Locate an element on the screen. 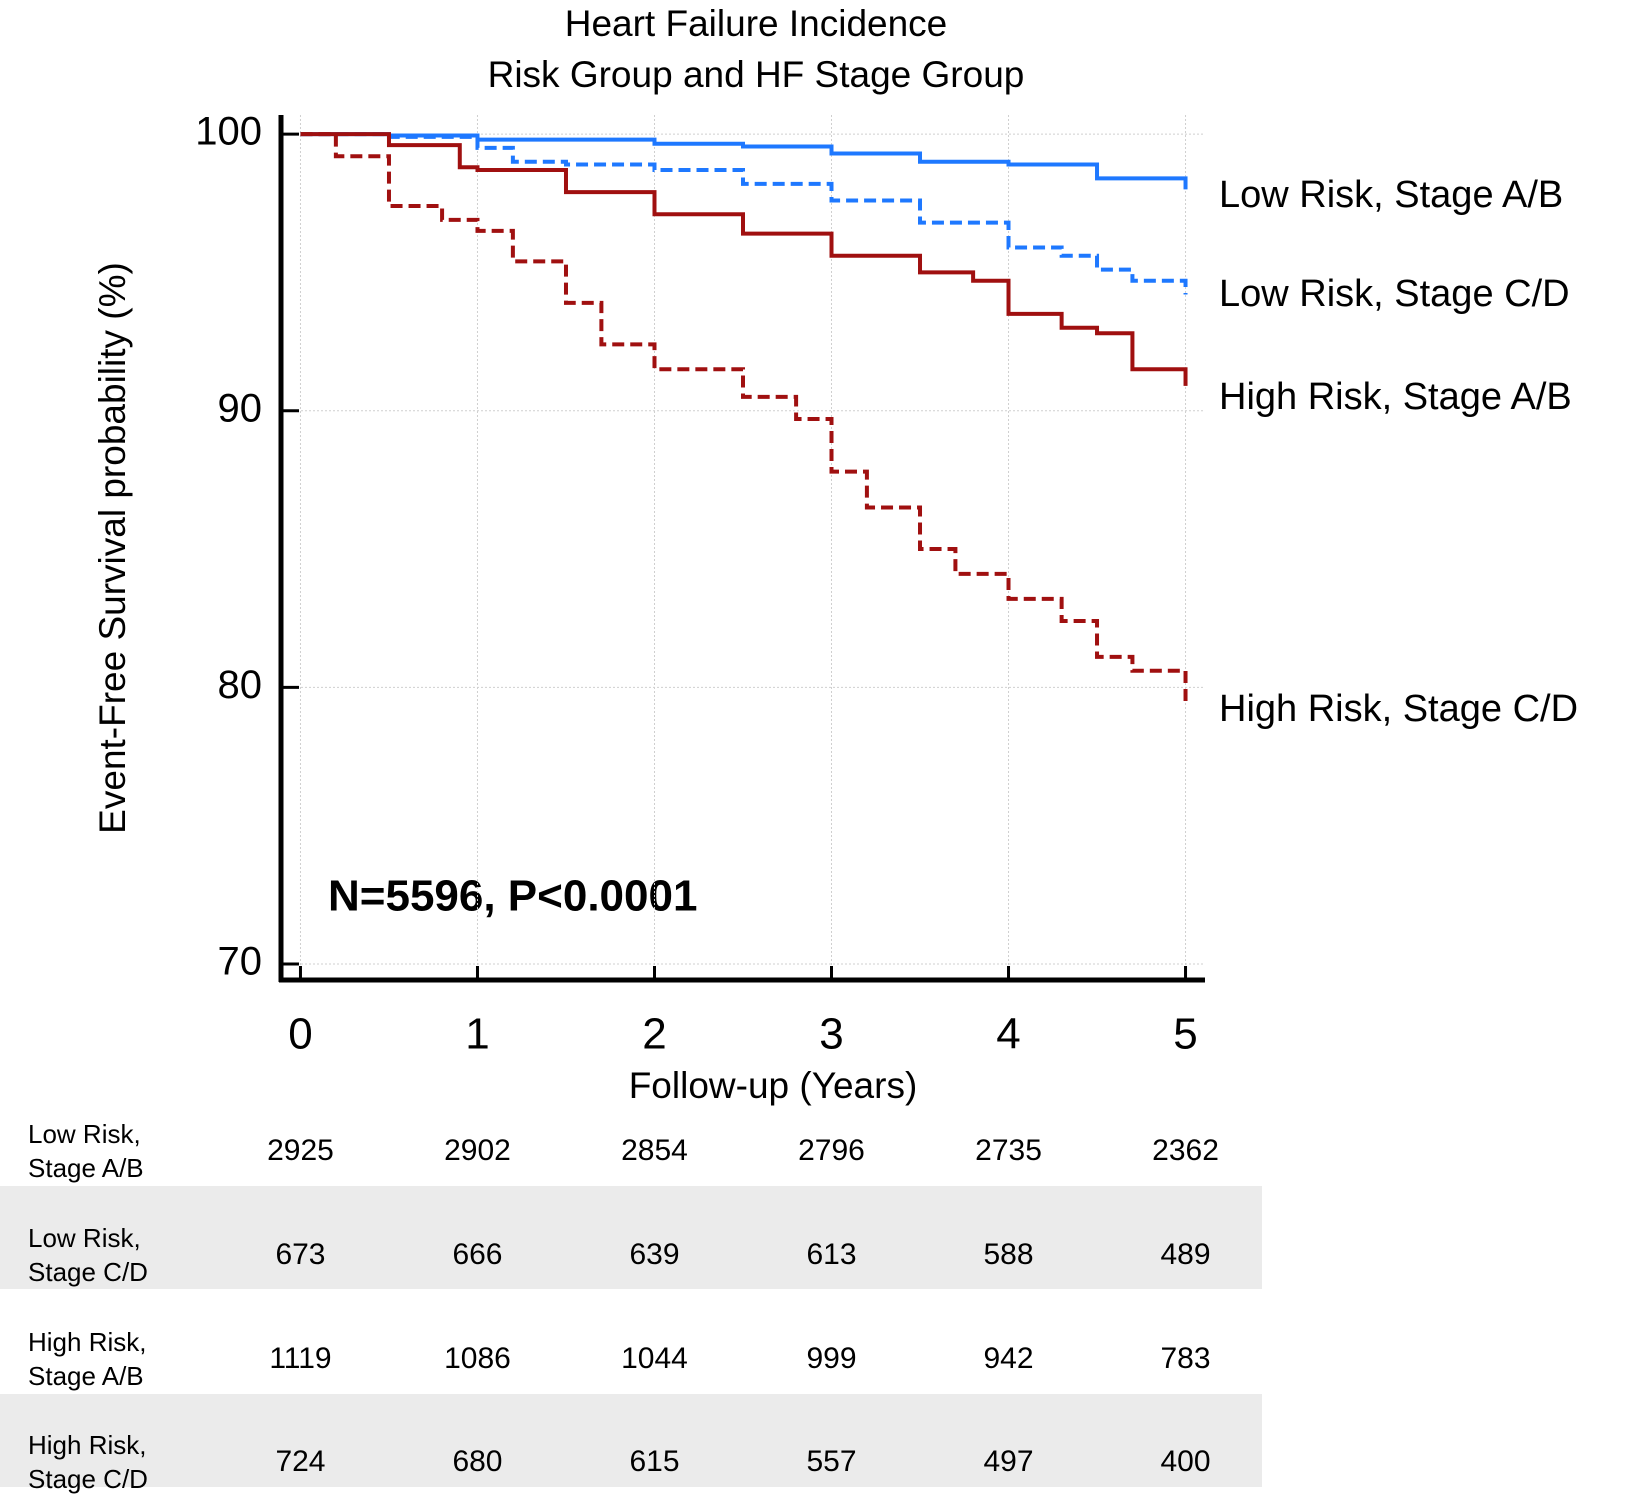 The image size is (1635, 1496). curve-label: High Risk, Stage C/D is located at coordinates (1398, 709).